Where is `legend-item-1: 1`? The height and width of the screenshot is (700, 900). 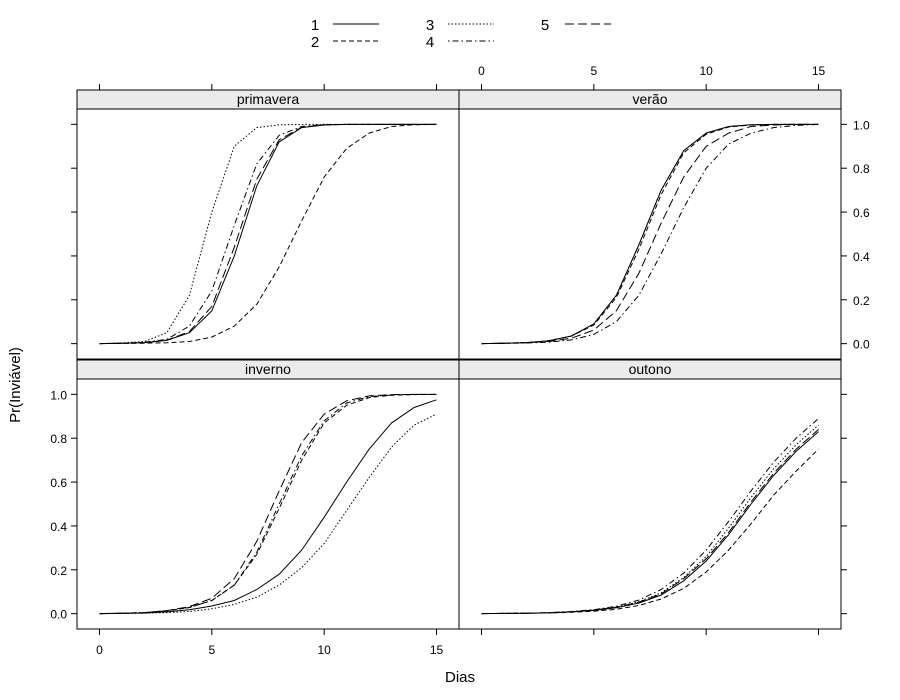
legend-item-1: 1 is located at coordinates (345, 25).